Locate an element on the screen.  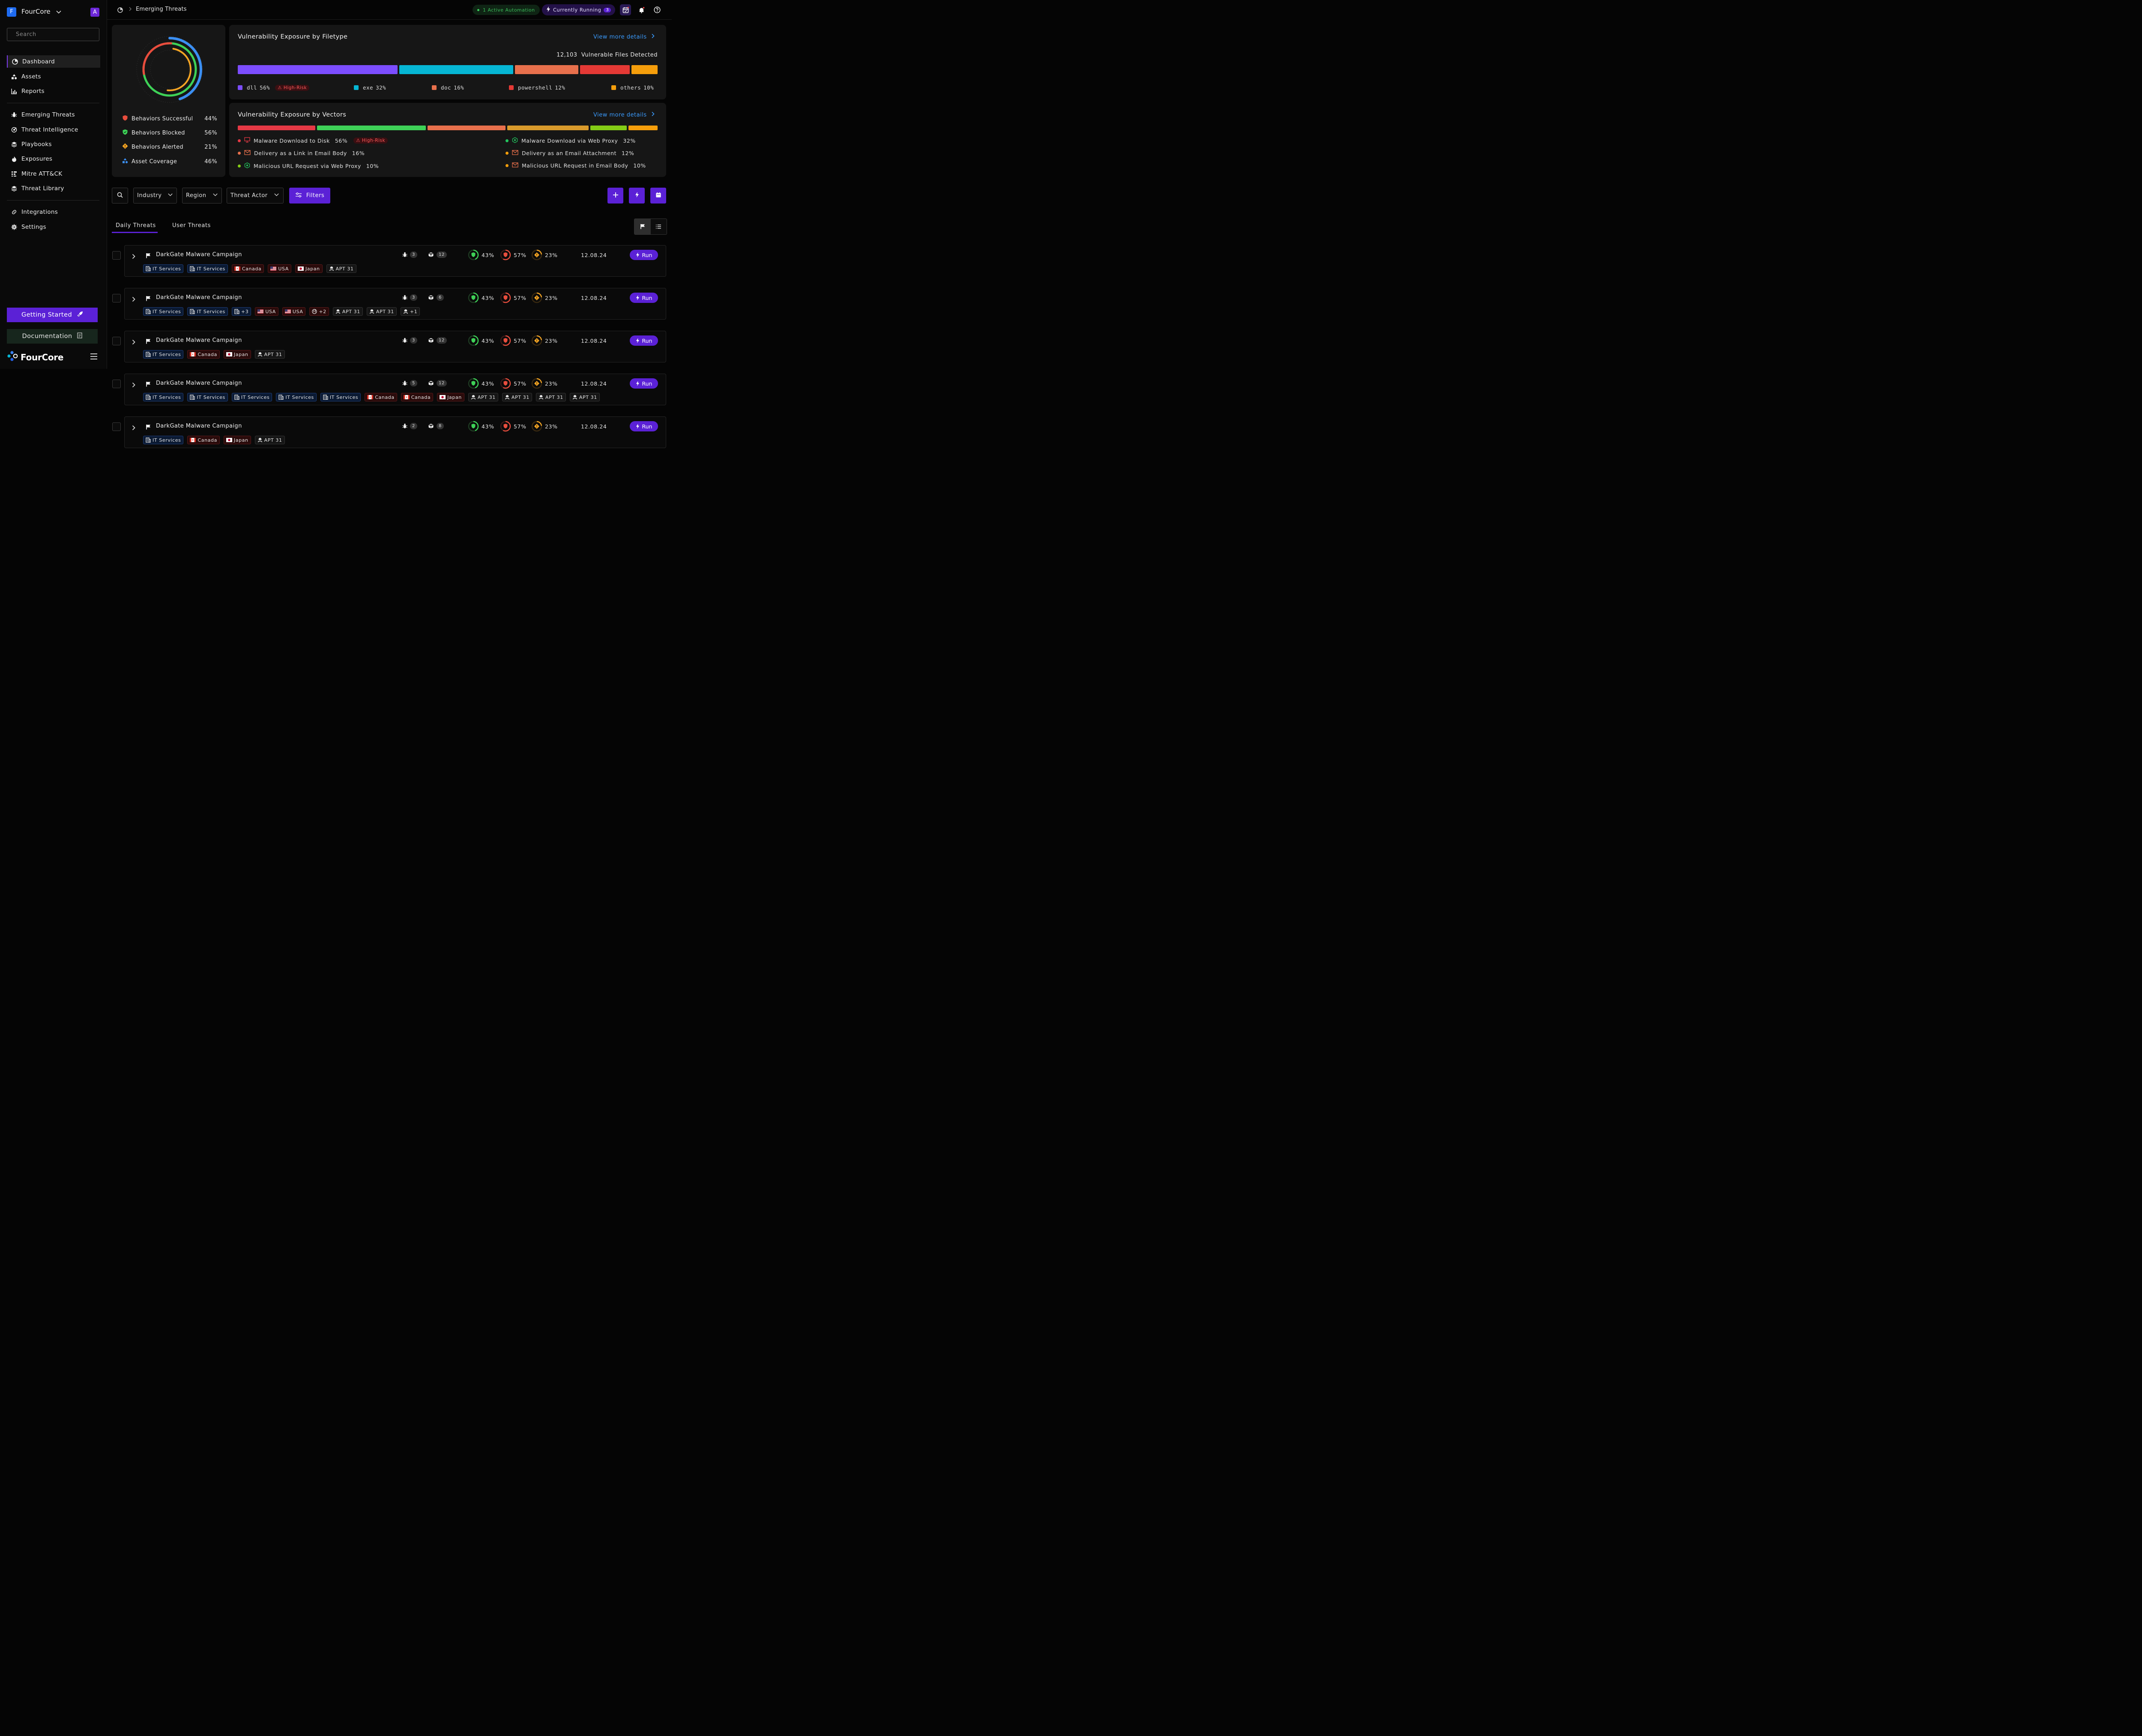
schedule-button is located at coordinates (658, 196).